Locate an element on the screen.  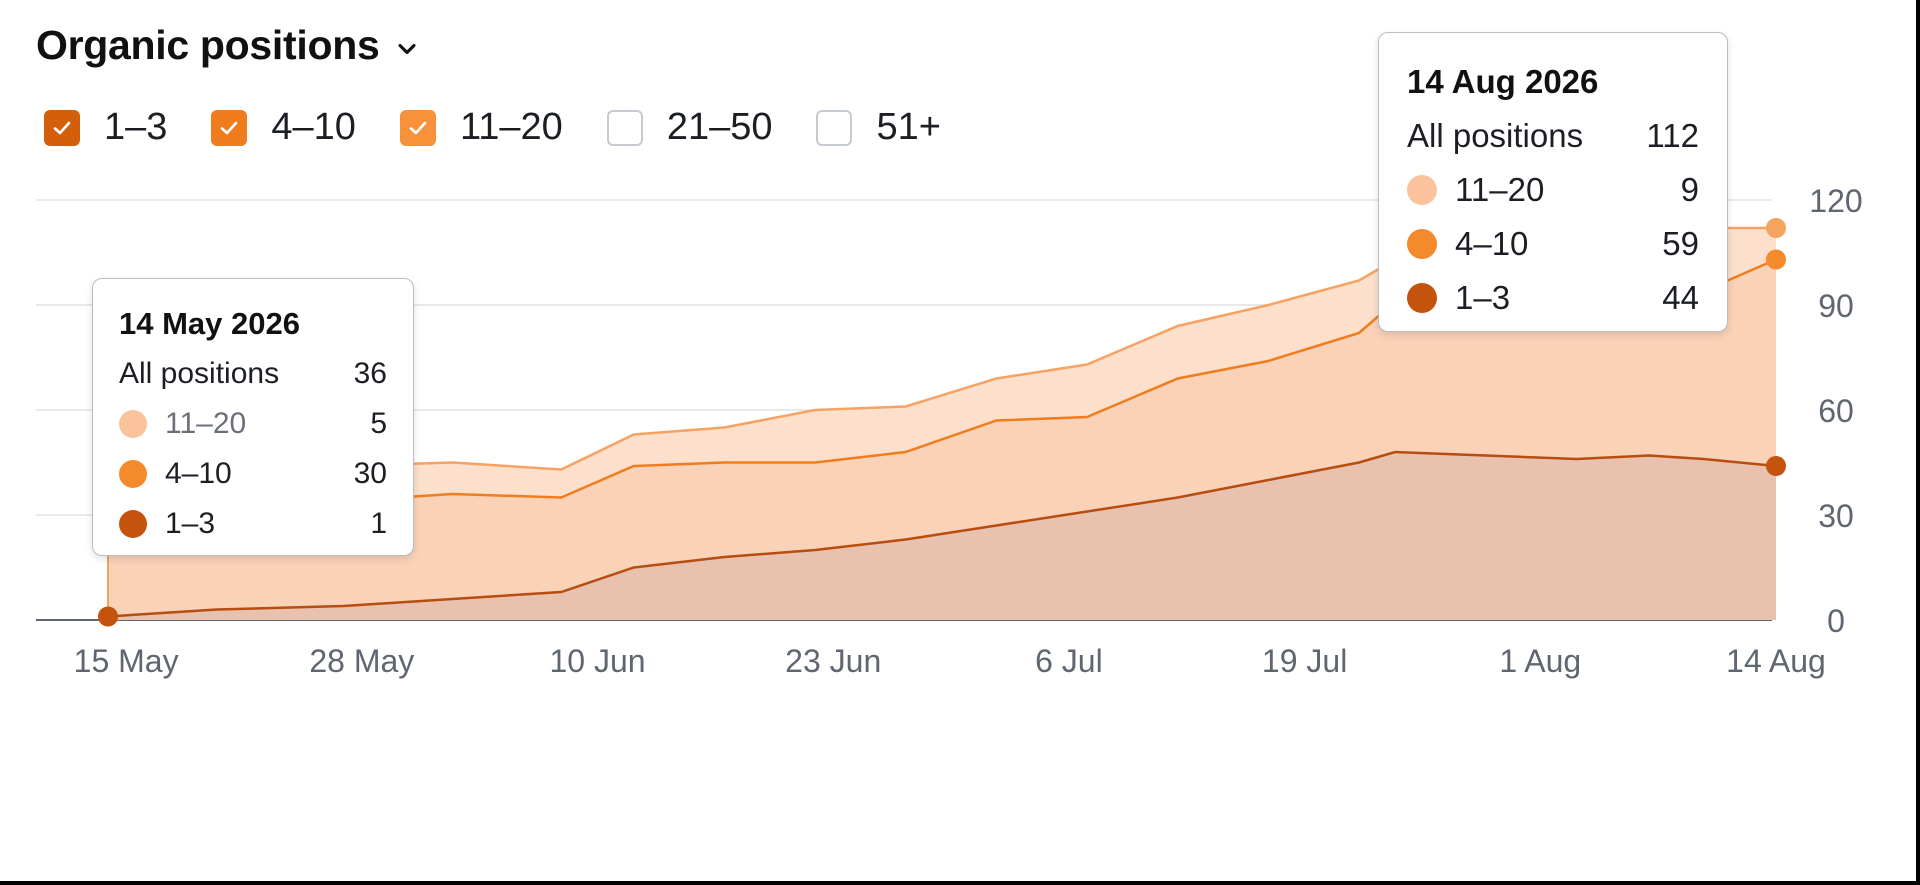
x-tick-label: 14 Aug is located at coordinates (1776, 661).